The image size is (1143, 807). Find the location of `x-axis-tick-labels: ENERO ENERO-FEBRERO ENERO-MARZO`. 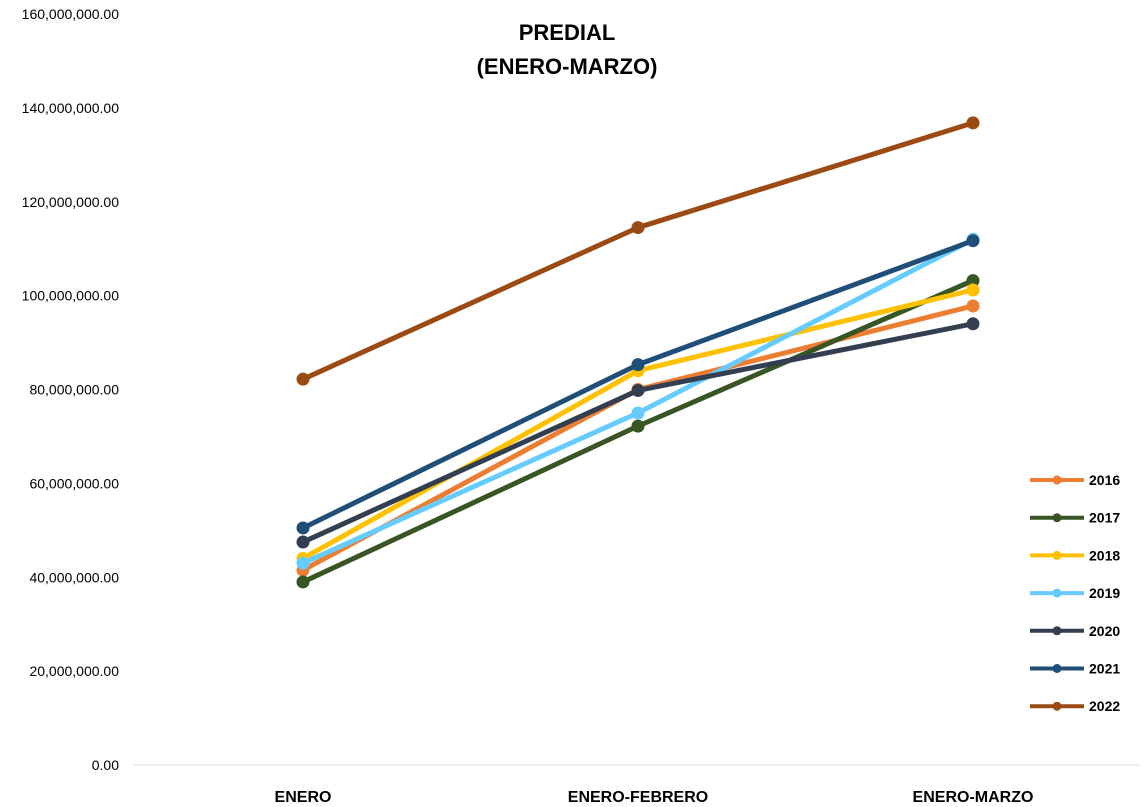

x-axis-tick-labels: ENERO ENERO-FEBRERO ENERO-MARZO is located at coordinates (654, 797).